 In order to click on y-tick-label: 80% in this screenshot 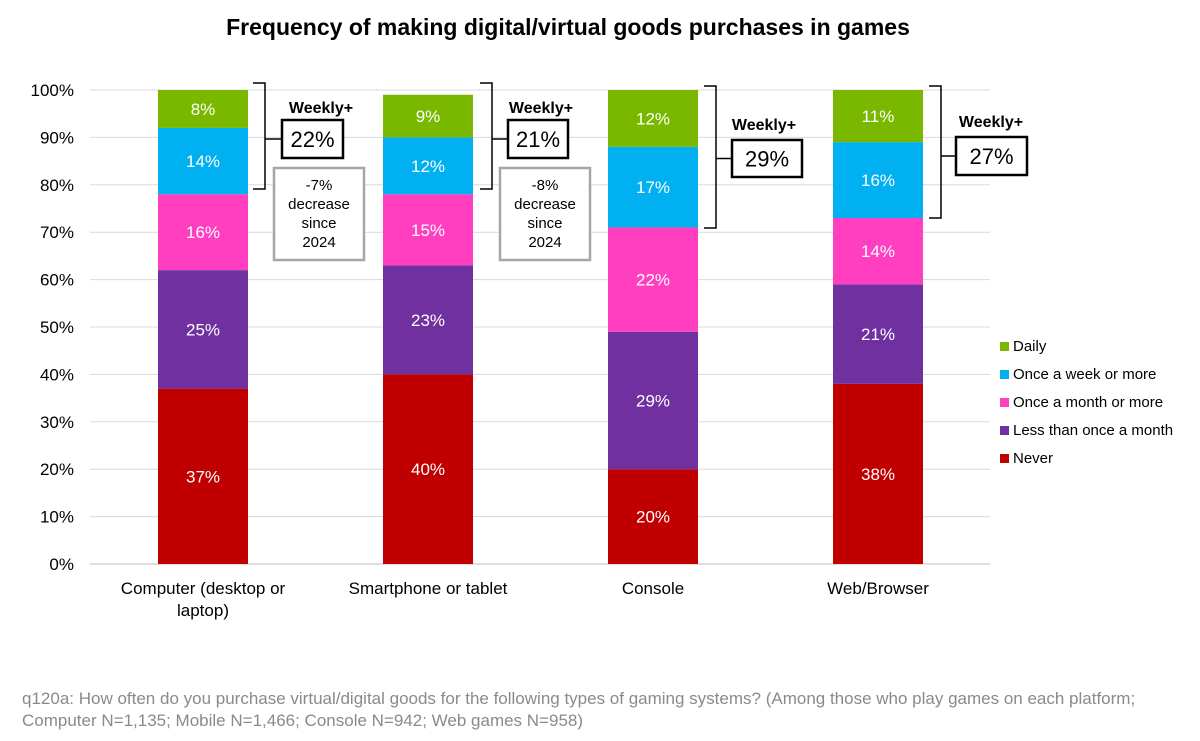, I will do `click(57, 185)`.